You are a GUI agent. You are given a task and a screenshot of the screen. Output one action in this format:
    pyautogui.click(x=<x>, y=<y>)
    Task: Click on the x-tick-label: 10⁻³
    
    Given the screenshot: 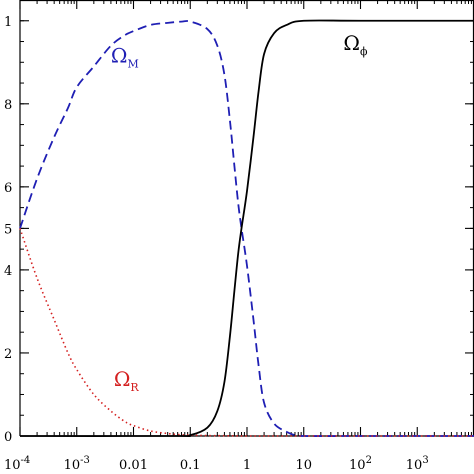 What is the action you would take?
    pyautogui.click(x=77, y=464)
    